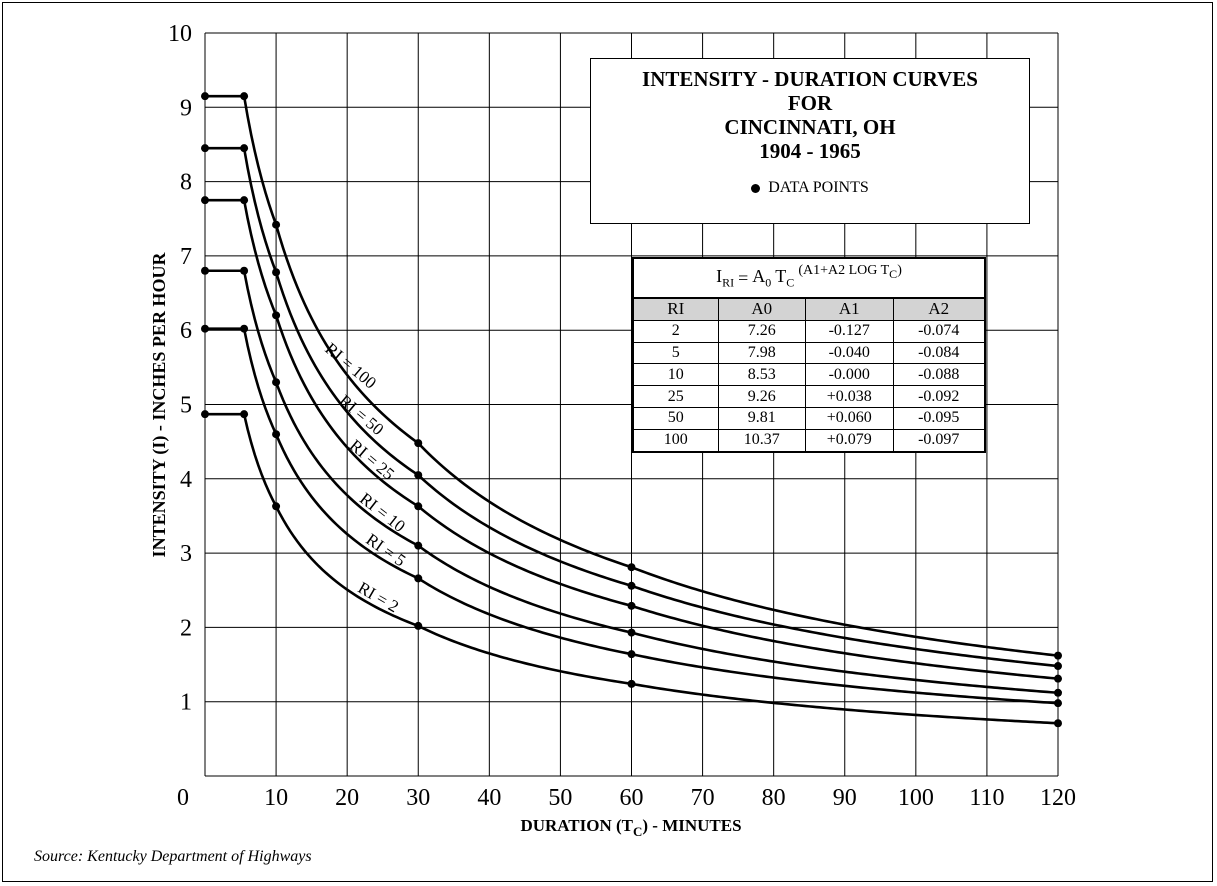  I want to click on table-cell: 100, so click(676, 439).